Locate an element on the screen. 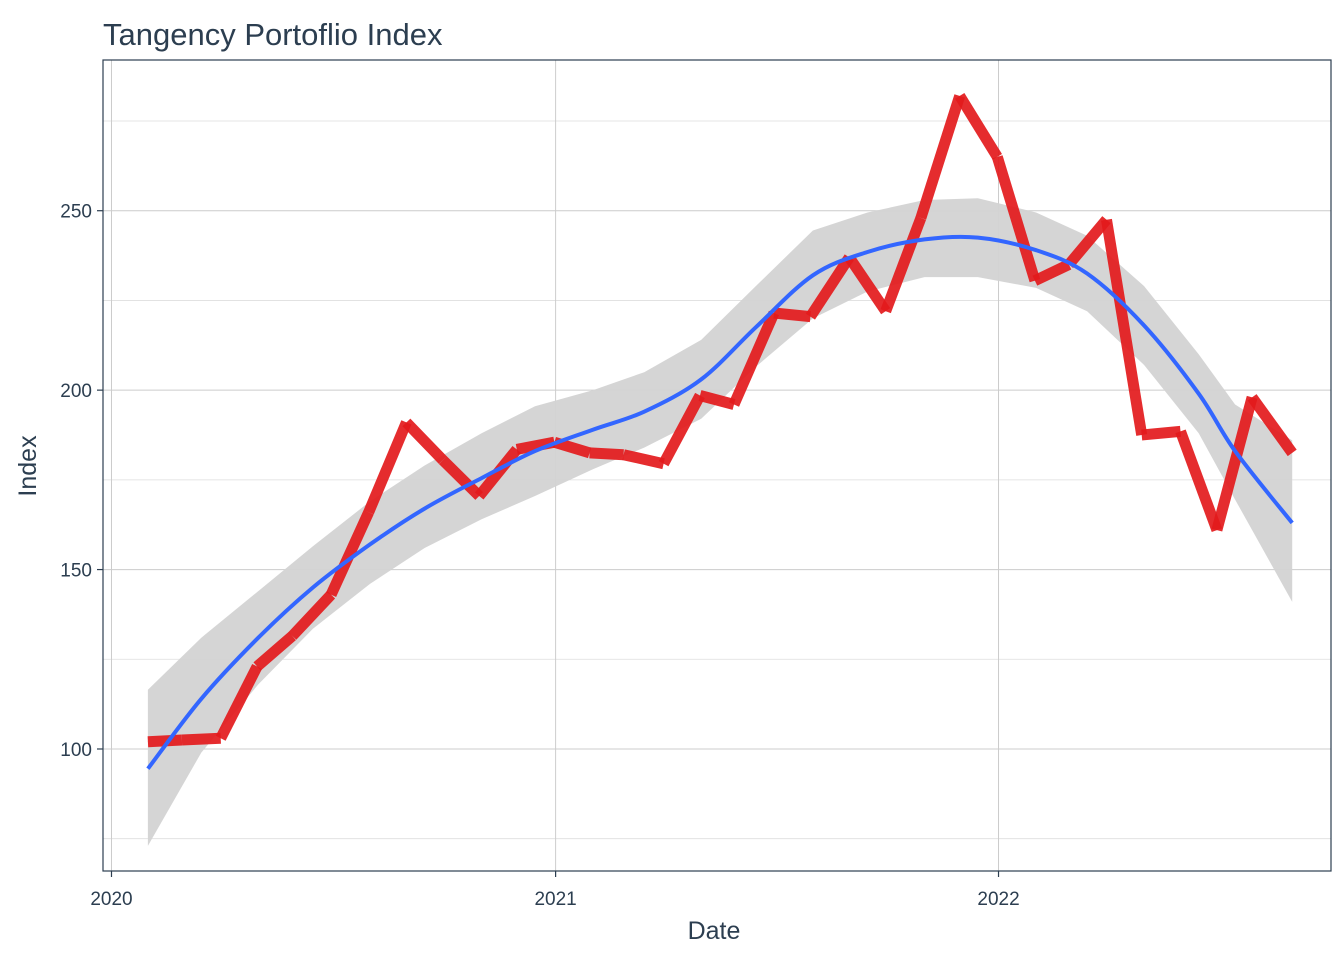 Image resolution: width=1344 pixels, height=960 pixels. y-tick-label: 200 is located at coordinates (76, 391).